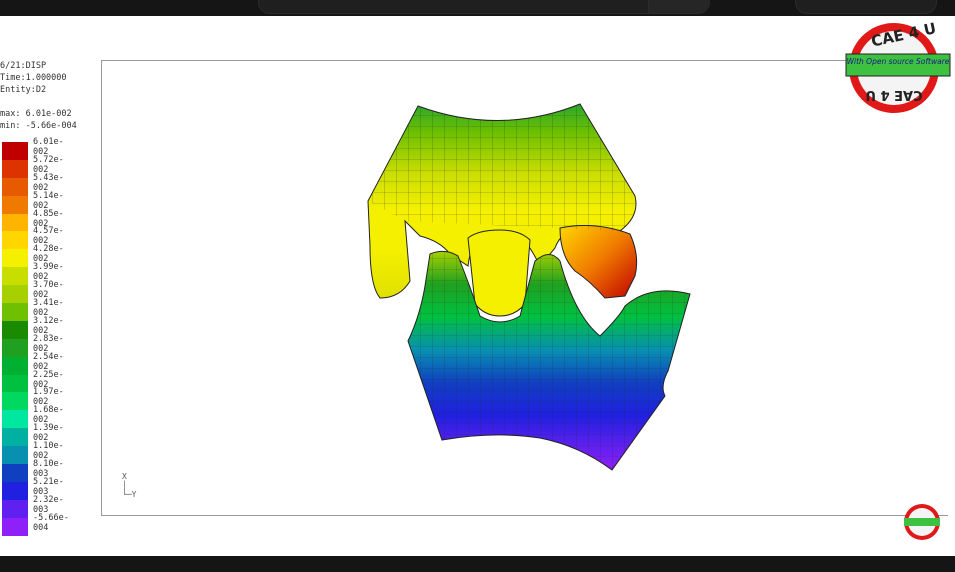 The image size is (955, 572). I want to click on legend-label: 2.25e-002, so click(48, 379).